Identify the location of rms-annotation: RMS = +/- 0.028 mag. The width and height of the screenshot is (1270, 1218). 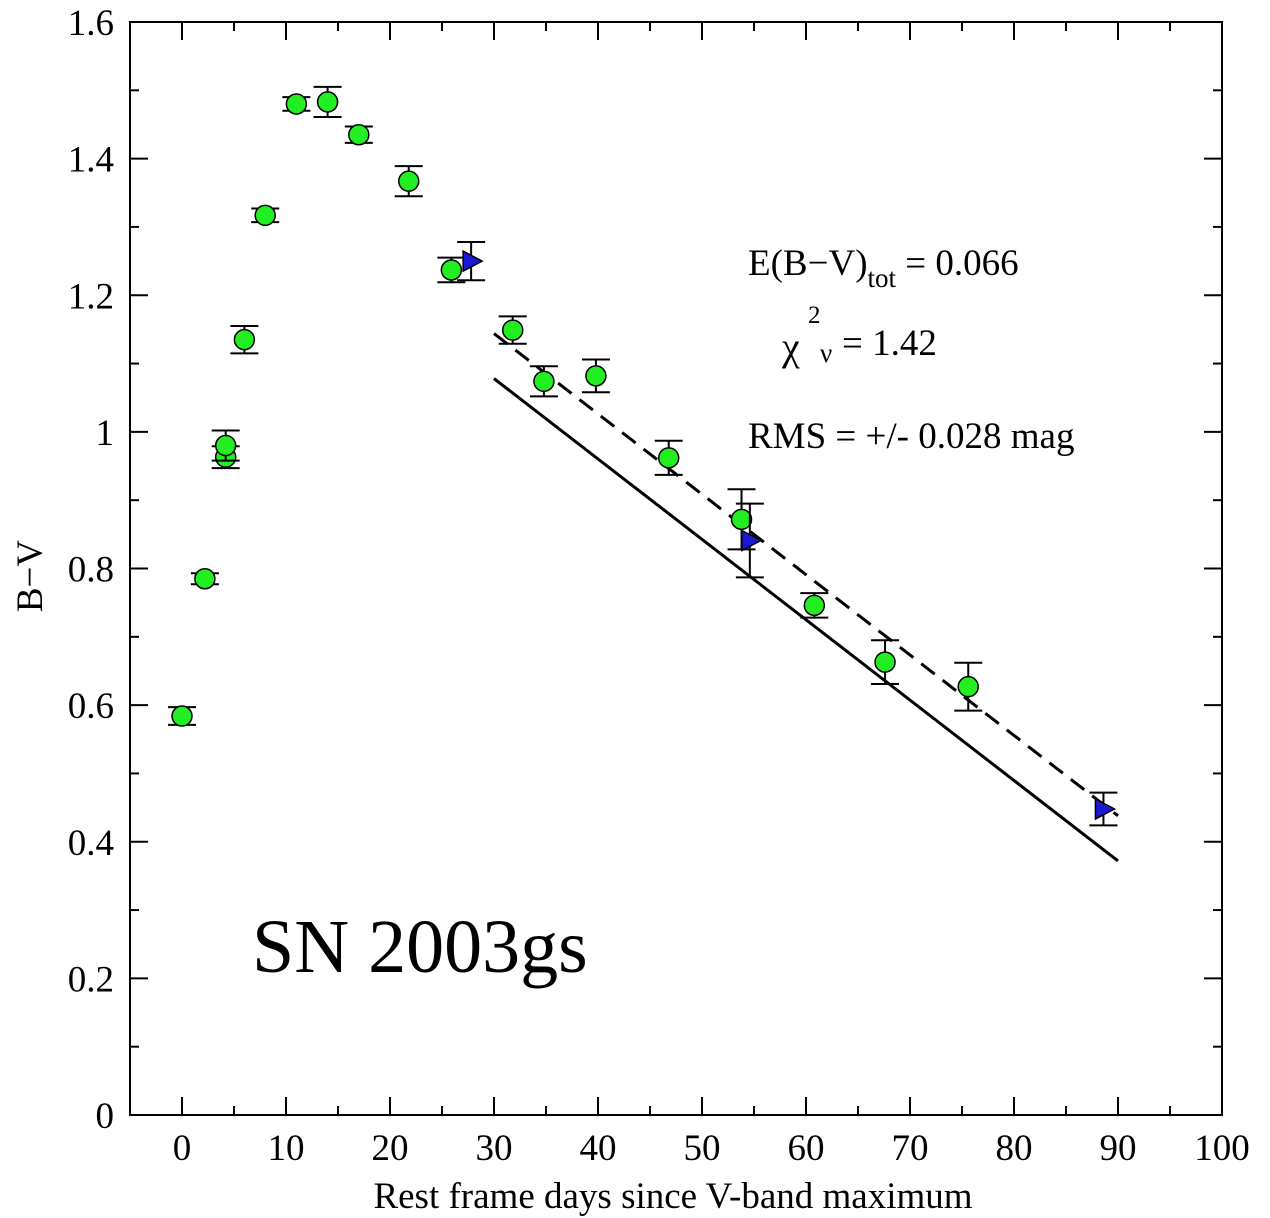
(911, 436).